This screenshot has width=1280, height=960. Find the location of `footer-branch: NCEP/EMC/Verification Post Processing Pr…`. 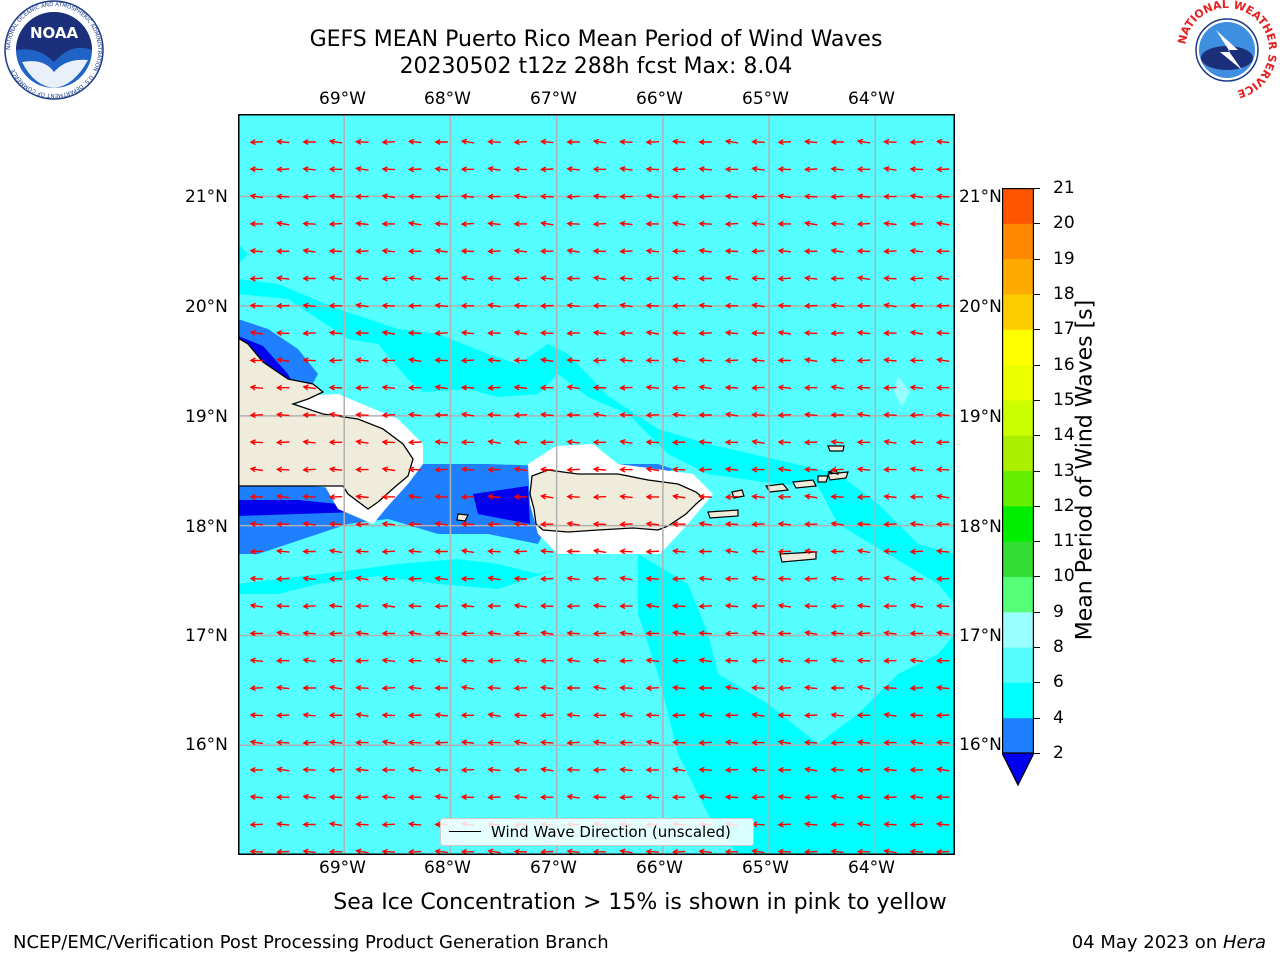

footer-branch: NCEP/EMC/Verification Post Processing Pr… is located at coordinates (311, 942).